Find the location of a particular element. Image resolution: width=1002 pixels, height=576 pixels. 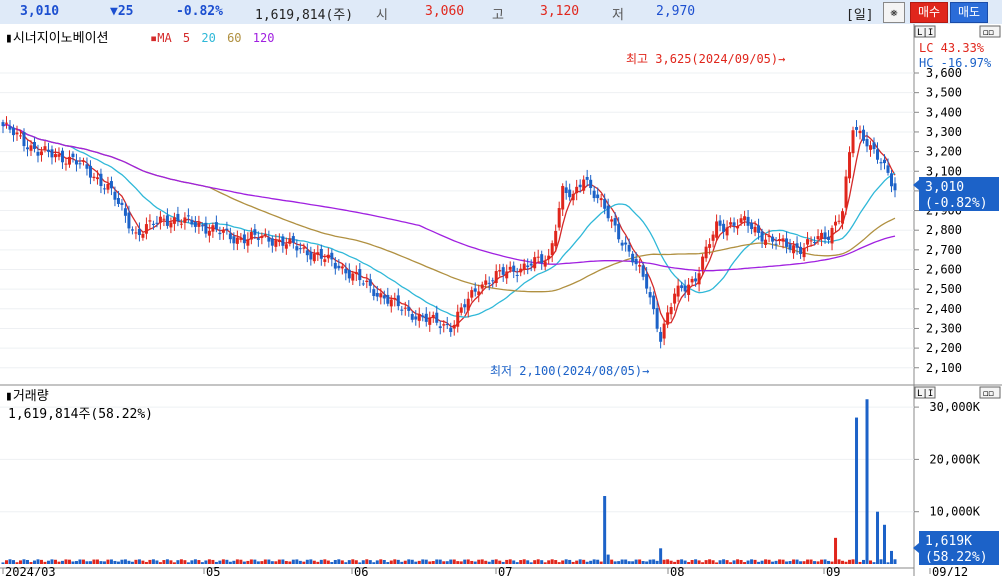

low-price: 2,970 is located at coordinates (676, 11).